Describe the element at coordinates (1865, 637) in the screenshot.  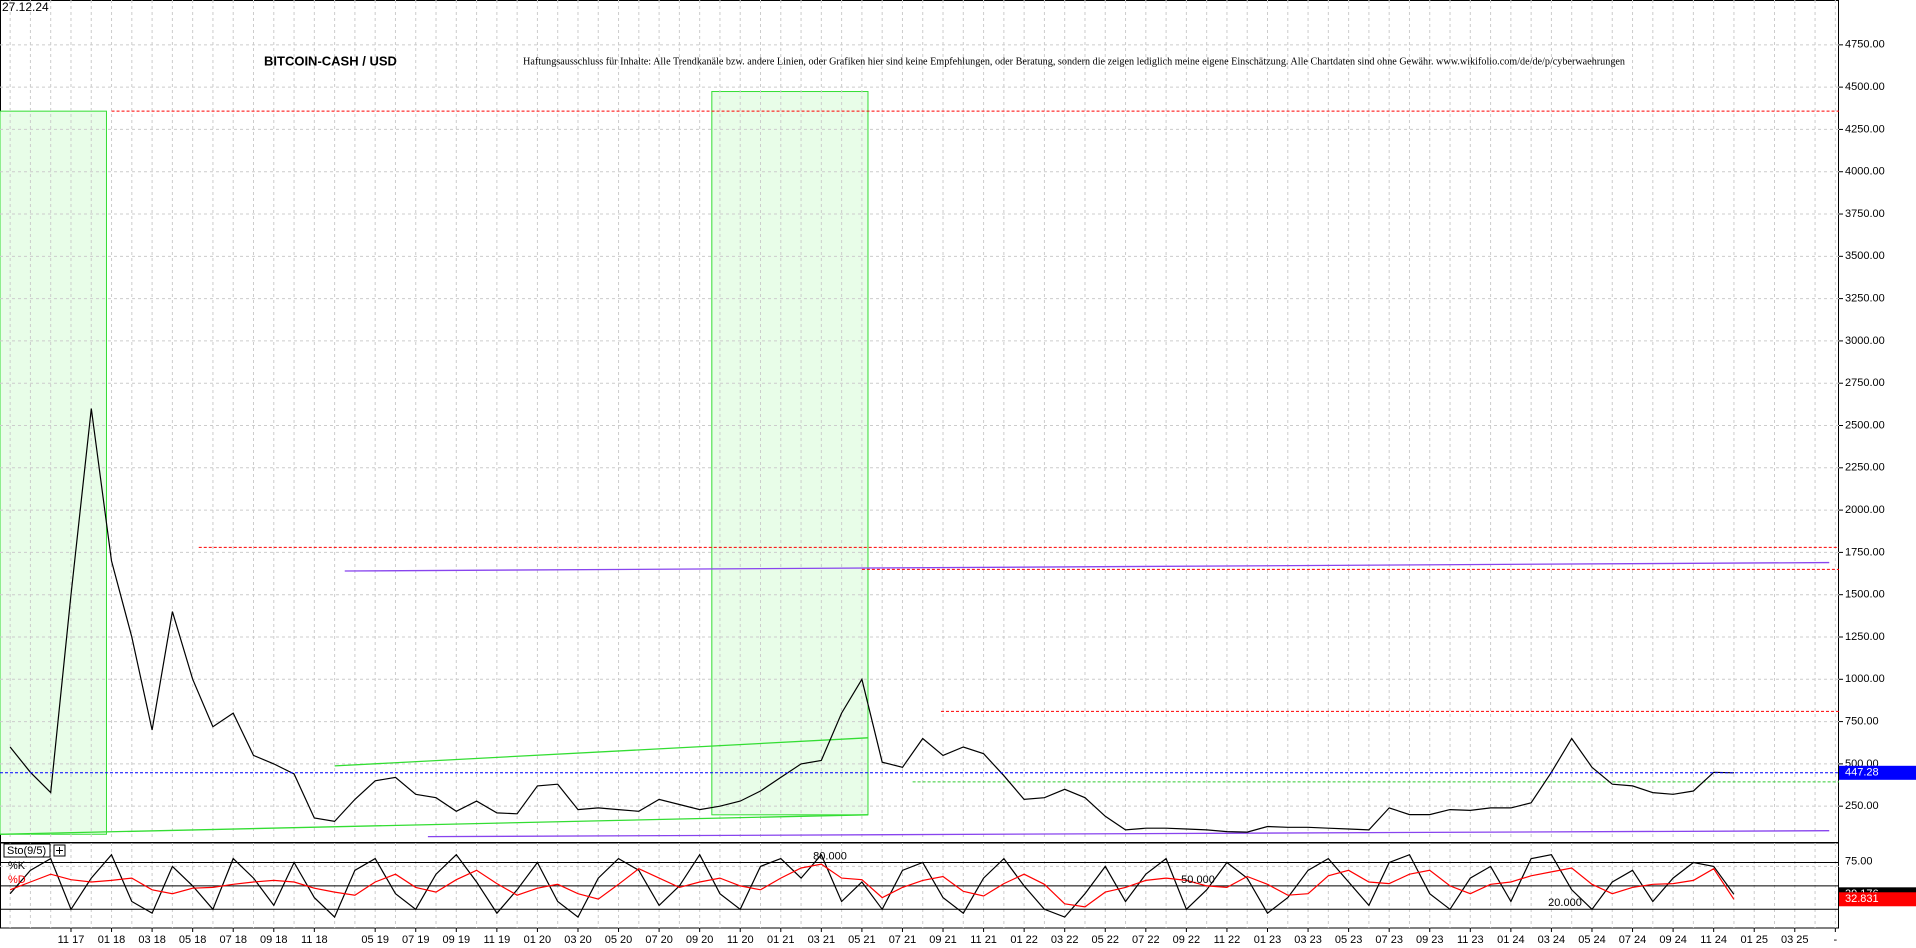
I see `y-tick-label: 1250.00` at that location.